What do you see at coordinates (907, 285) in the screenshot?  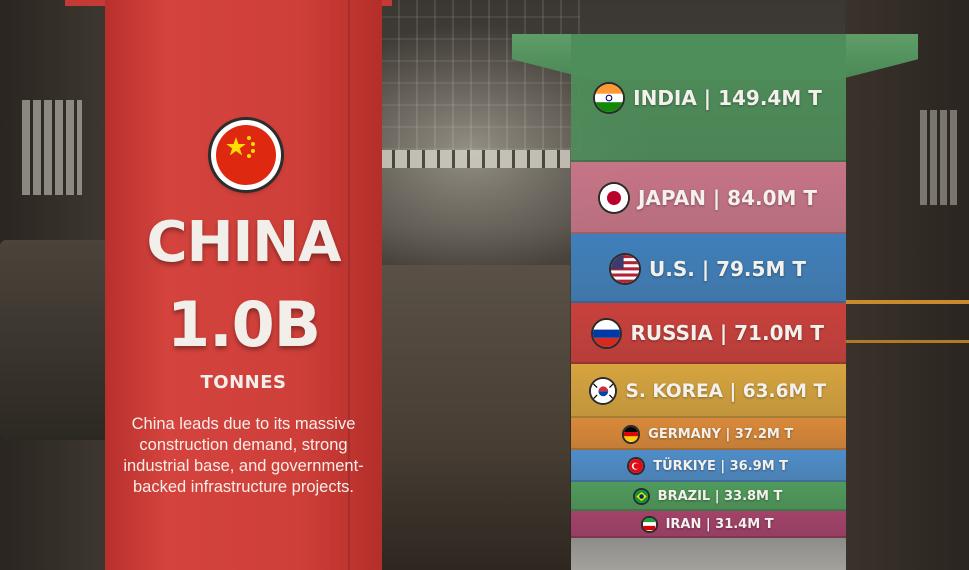 I see `right-machinery` at bounding box center [907, 285].